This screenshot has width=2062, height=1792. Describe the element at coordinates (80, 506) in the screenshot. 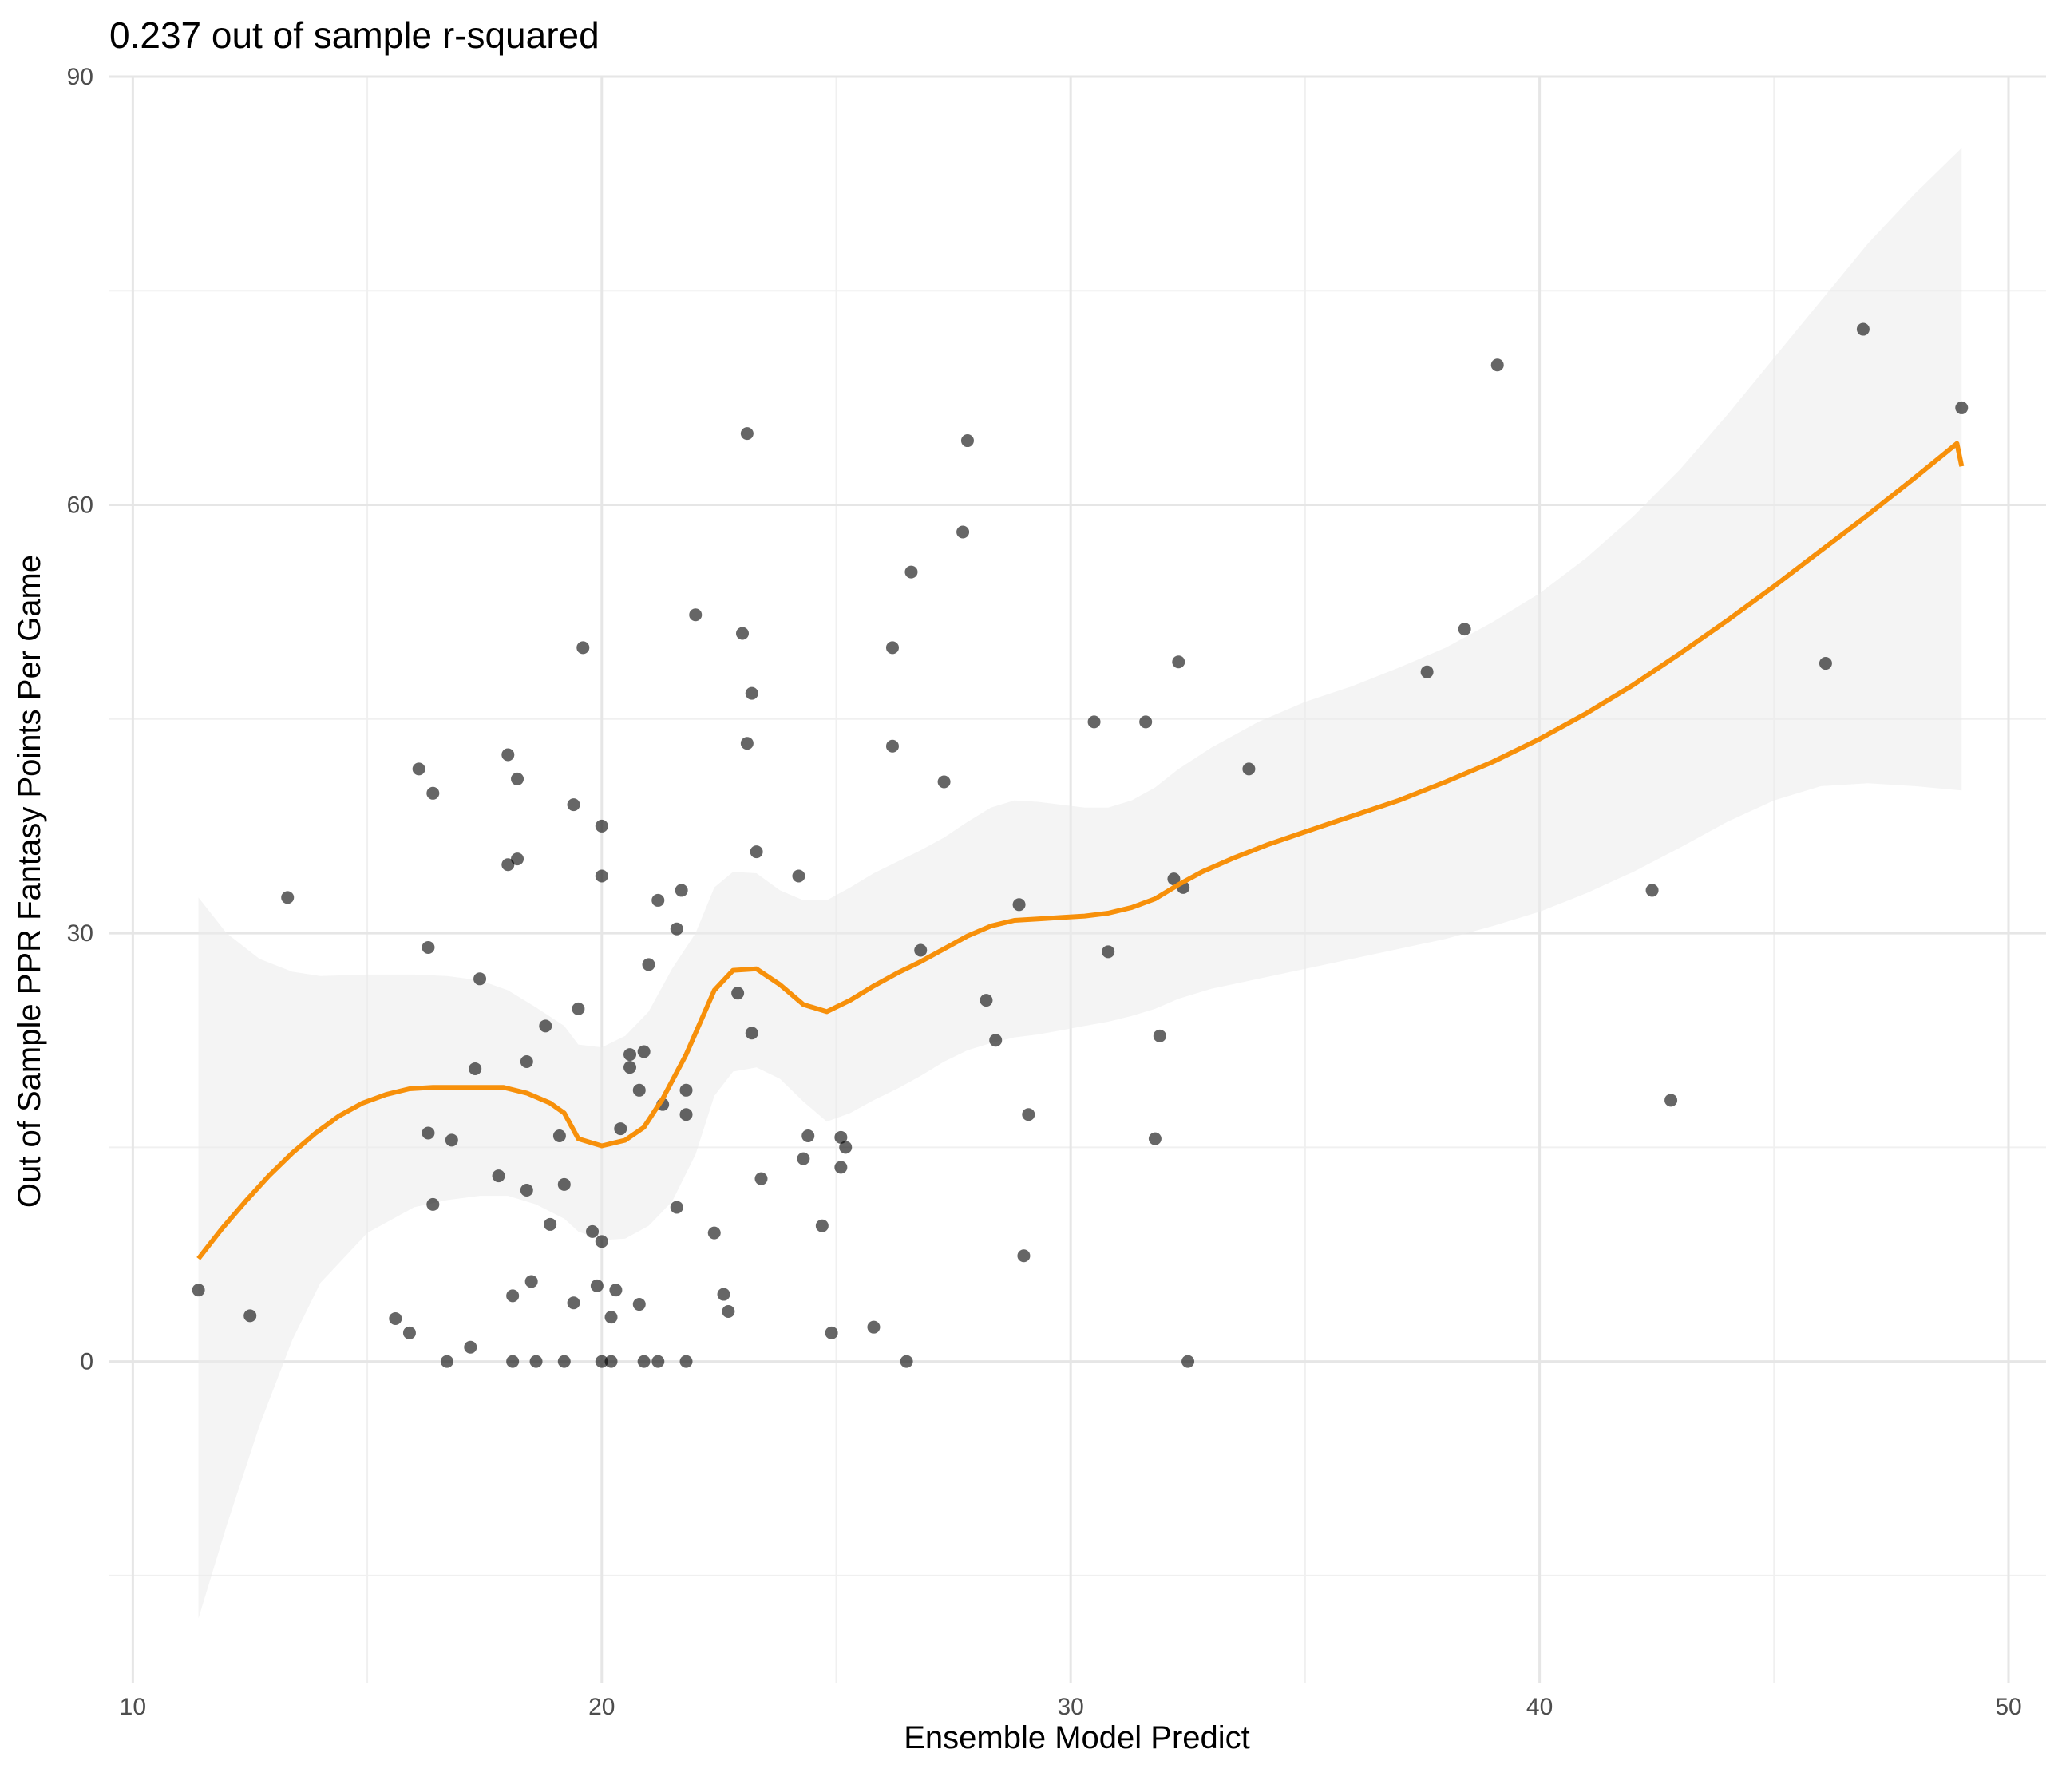

I see `y-tick-label: 60` at that location.